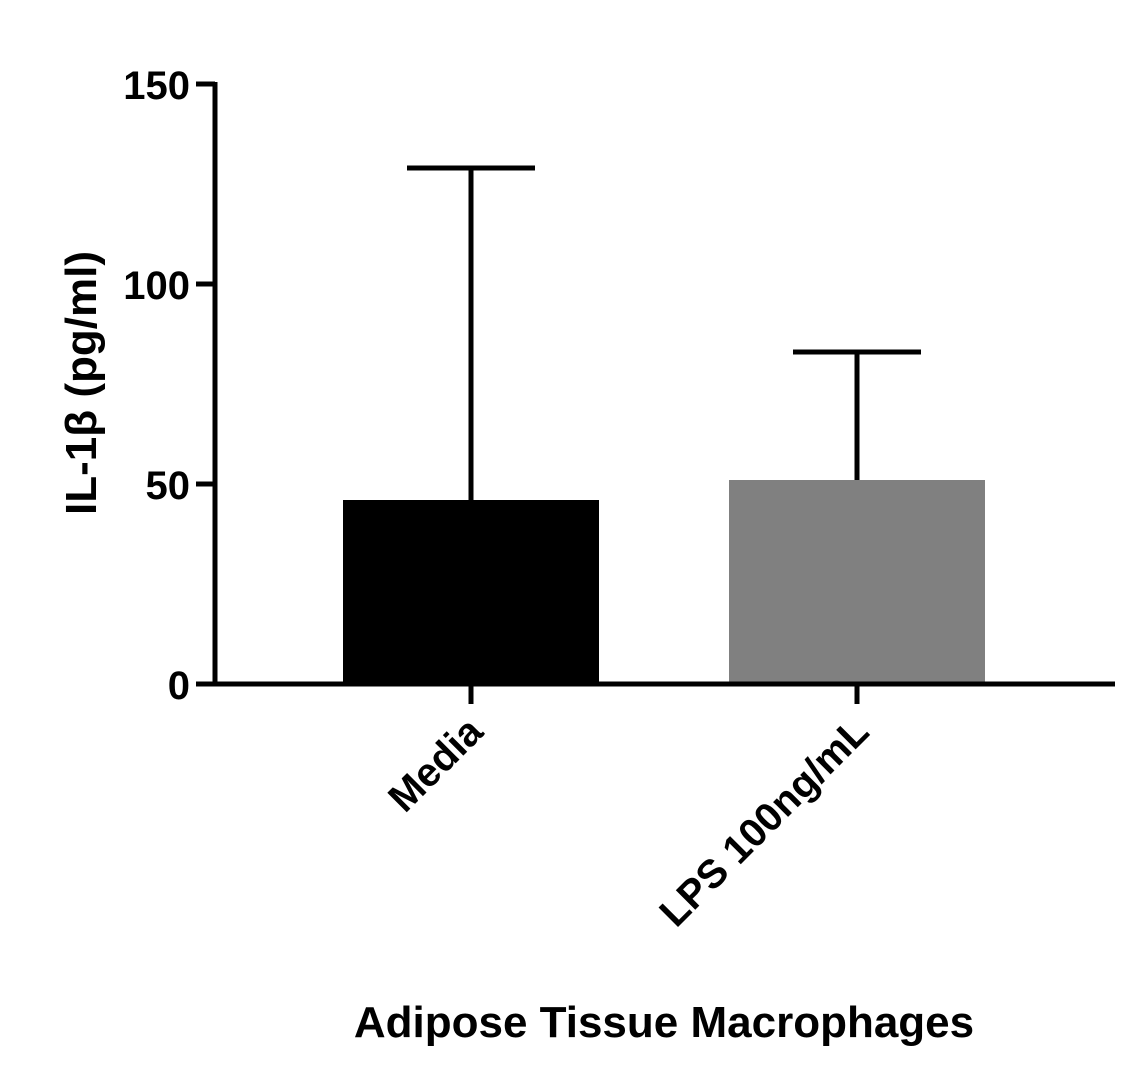 The image size is (1145, 1092). I want to click on y-ticks: 0 50 100 150, so click(169, 386).